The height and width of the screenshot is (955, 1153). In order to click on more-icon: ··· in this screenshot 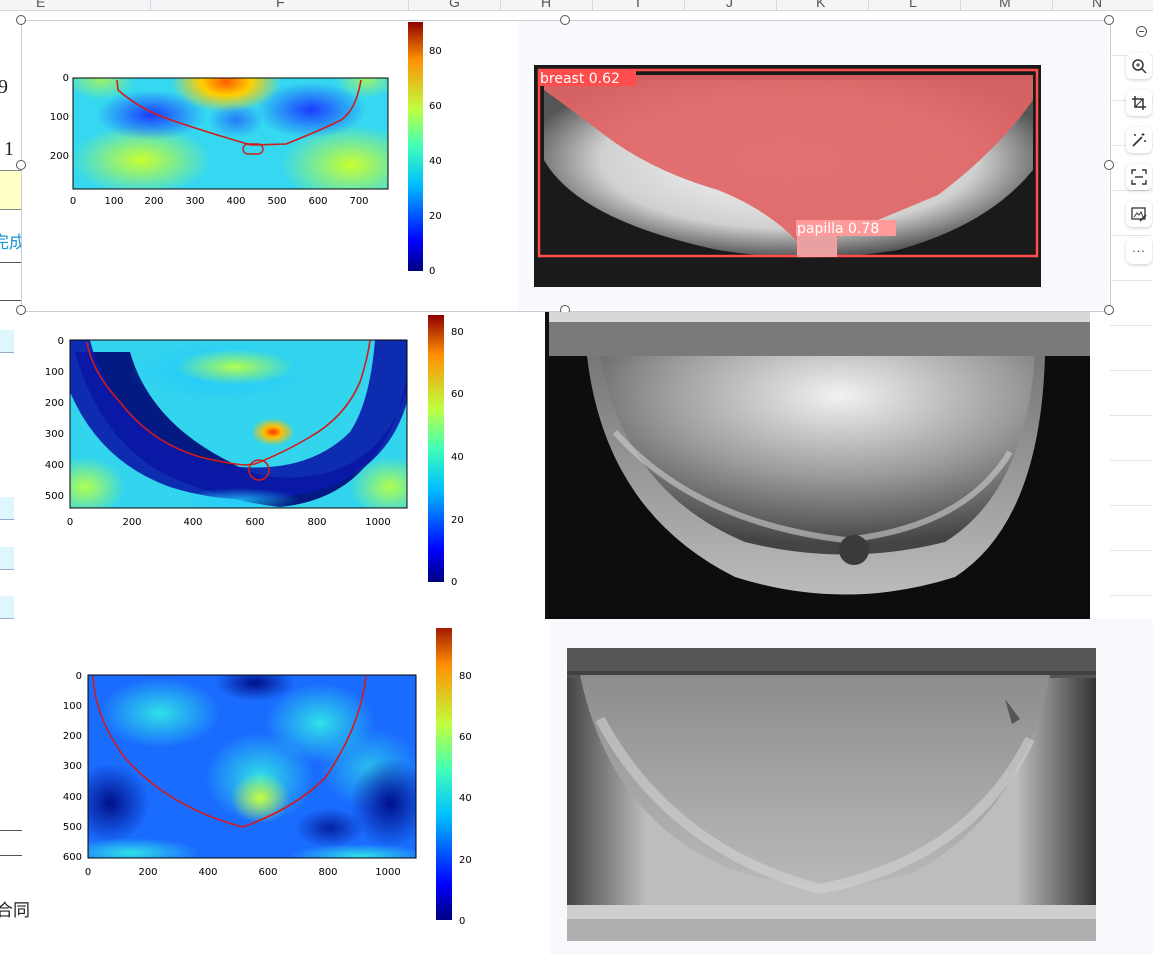, I will do `click(1139, 251)`.